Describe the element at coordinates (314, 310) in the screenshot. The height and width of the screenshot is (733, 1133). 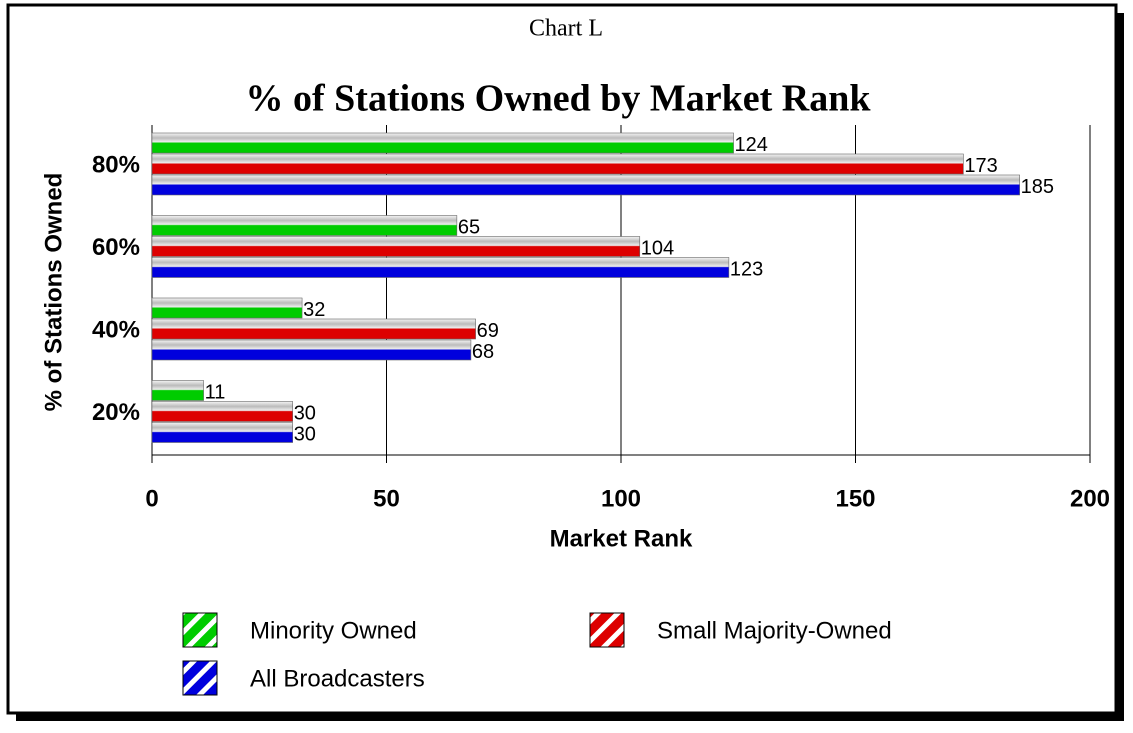
I see `data-label: 32` at that location.